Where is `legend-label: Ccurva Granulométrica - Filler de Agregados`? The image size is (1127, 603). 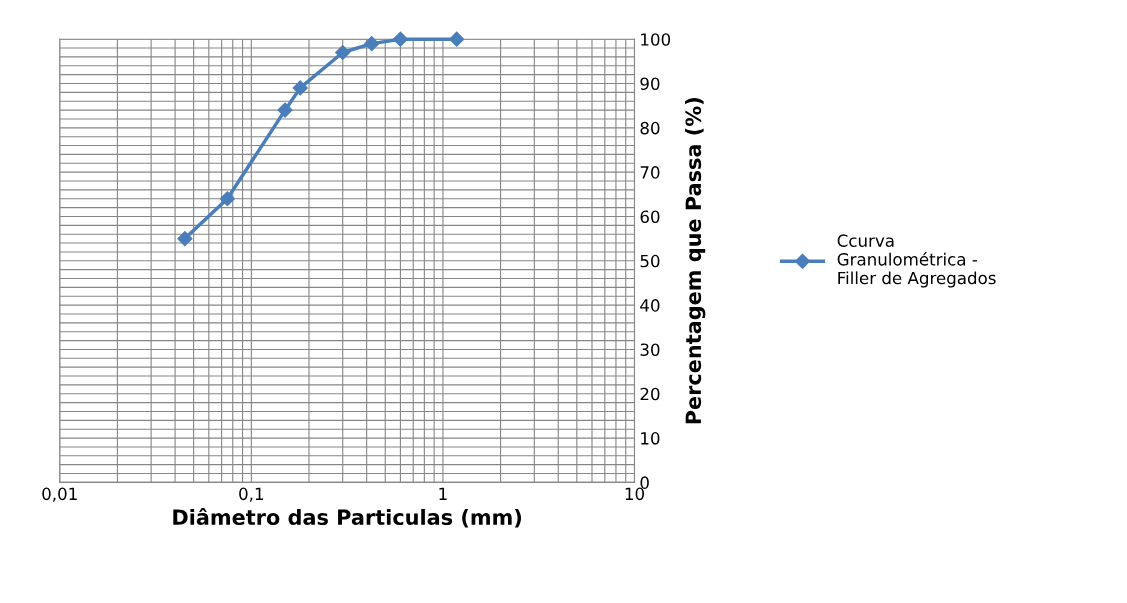
legend-label: Ccurva Granulométrica - Filler de Agregados is located at coordinates (916, 261).